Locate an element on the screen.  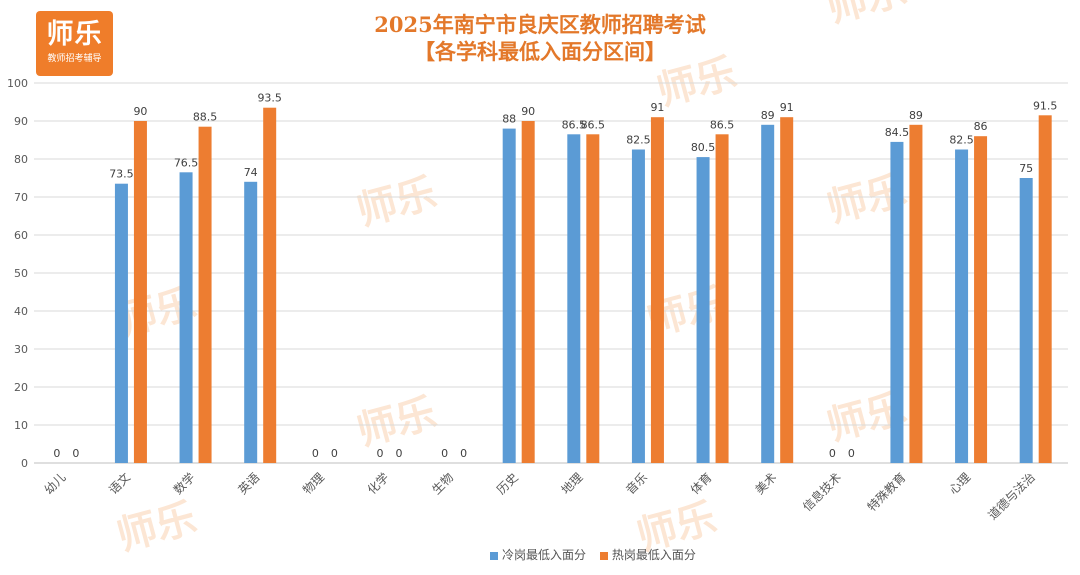
logo-text: 师乐 is located at coordinates (74, 34).